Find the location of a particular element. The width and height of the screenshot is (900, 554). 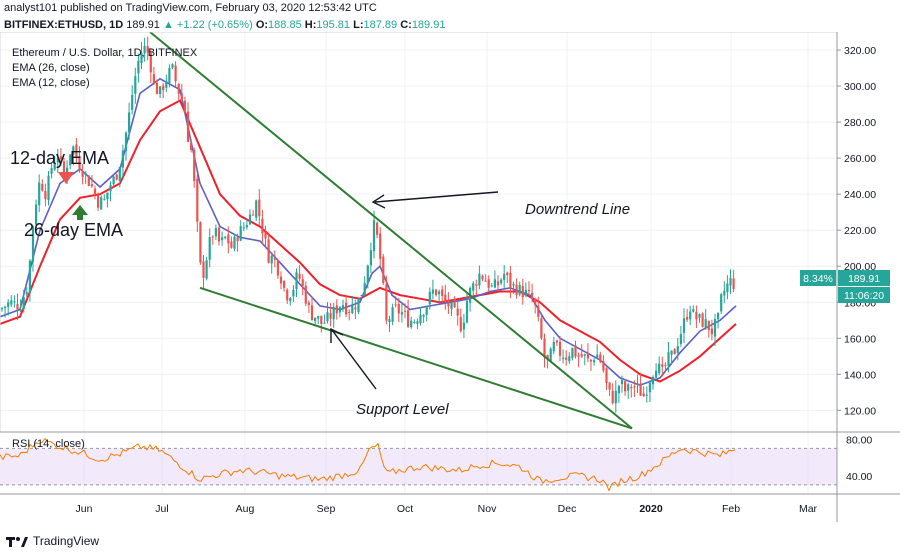

y-tick-label: 220.00 is located at coordinates (860, 231).